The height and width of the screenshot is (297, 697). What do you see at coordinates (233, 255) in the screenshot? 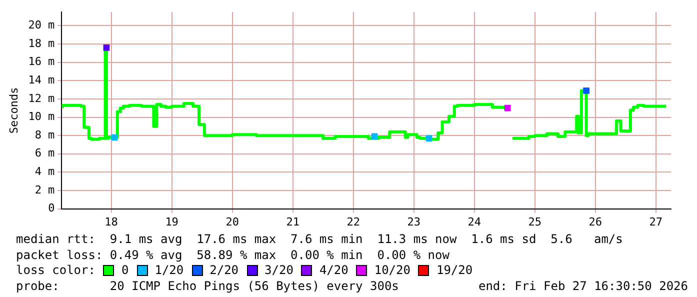
I see `text: packet loss: 0.49 % avg 58.89 % max 0.00 % min 0.00 % now` at bounding box center [233, 255].